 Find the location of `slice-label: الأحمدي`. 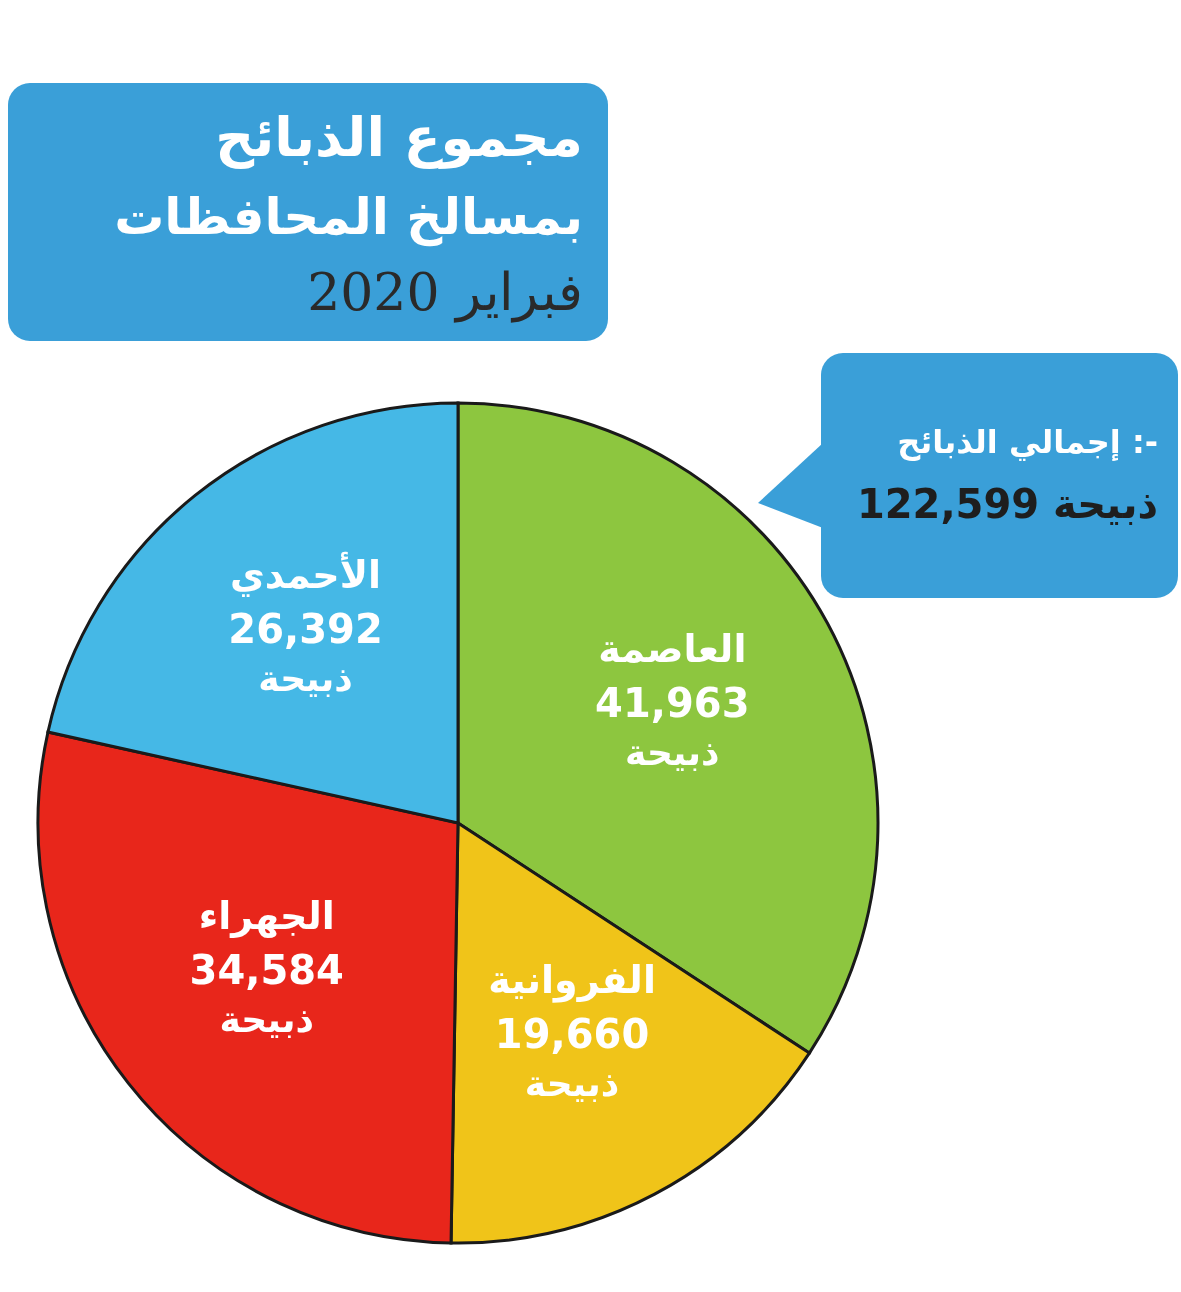

slice-label: الأحمدي is located at coordinates (306, 574).